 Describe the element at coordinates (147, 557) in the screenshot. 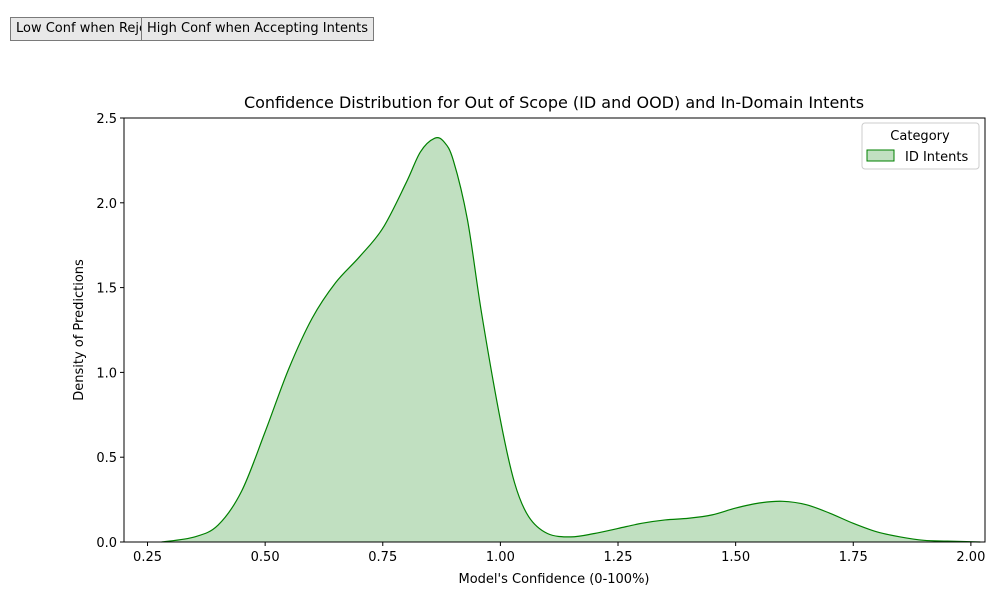

I see `x-tick-label: 0.25` at that location.